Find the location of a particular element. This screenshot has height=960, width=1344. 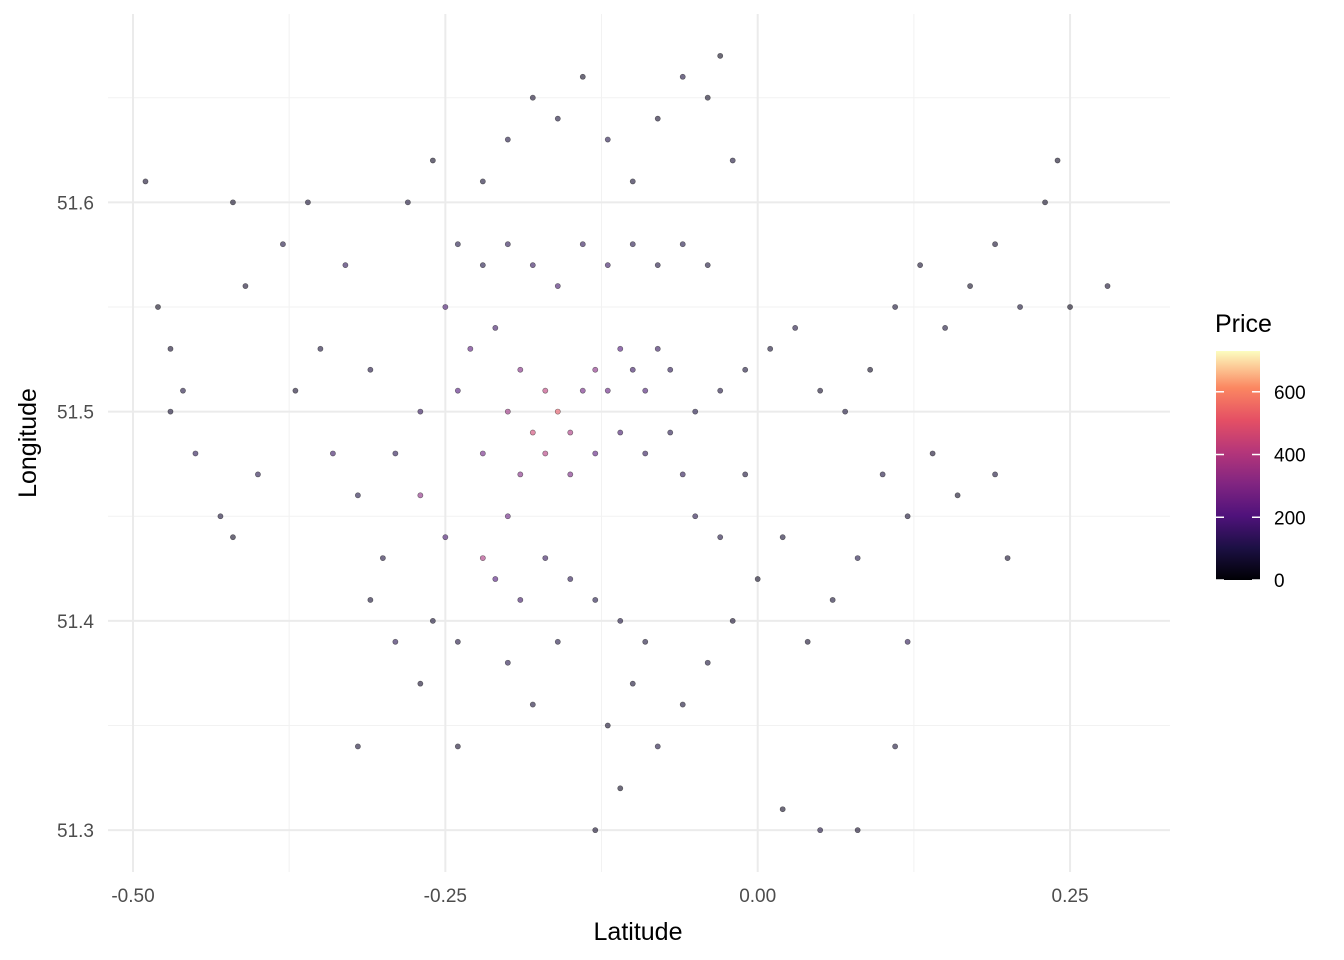

y-tick-label: 51.4 is located at coordinates (75, 622).